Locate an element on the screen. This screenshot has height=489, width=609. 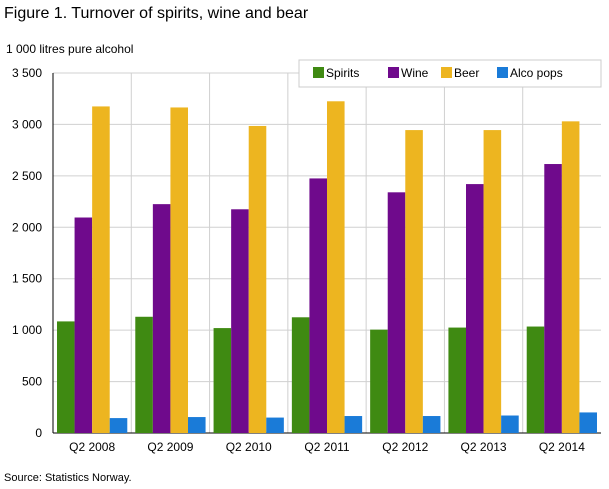
x-tick-label: Q2 2014 is located at coordinates (562, 447).